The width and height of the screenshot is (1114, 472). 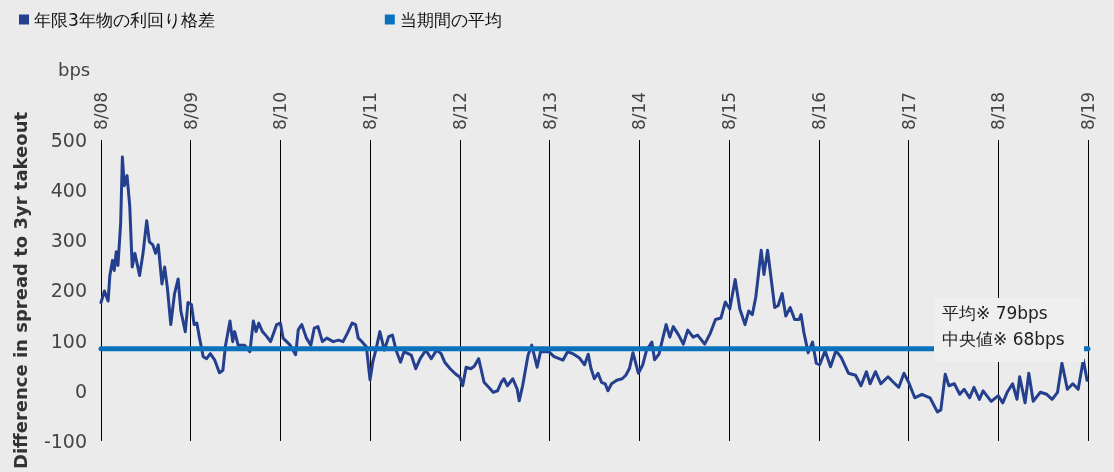 What do you see at coordinates (818, 110) in the screenshot?
I see `x-tick-label: 8/16` at bounding box center [818, 110].